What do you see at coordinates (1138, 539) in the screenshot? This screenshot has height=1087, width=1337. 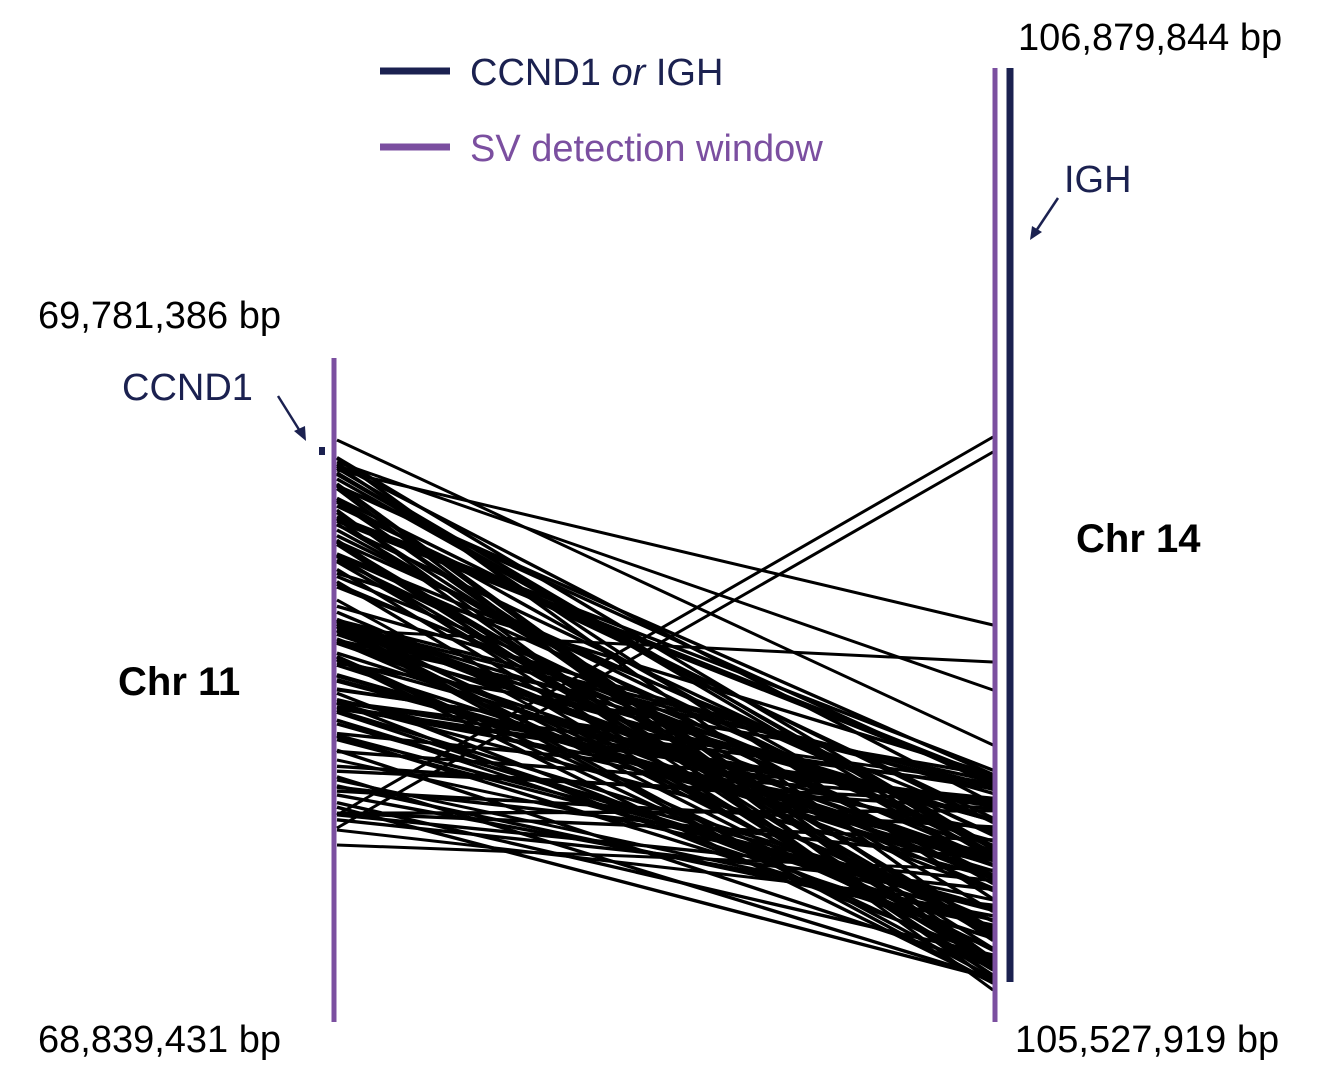 I see `chr14-name: Chr 14` at bounding box center [1138, 539].